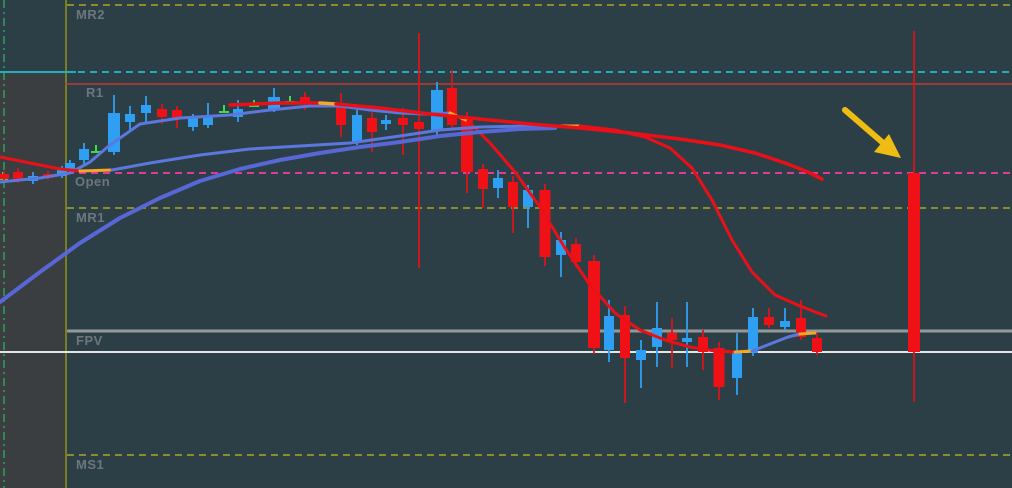 The width and height of the screenshot is (1012, 488). Describe the element at coordinates (337, 148) in the screenshot. I see `ma-mid-blue` at that location.